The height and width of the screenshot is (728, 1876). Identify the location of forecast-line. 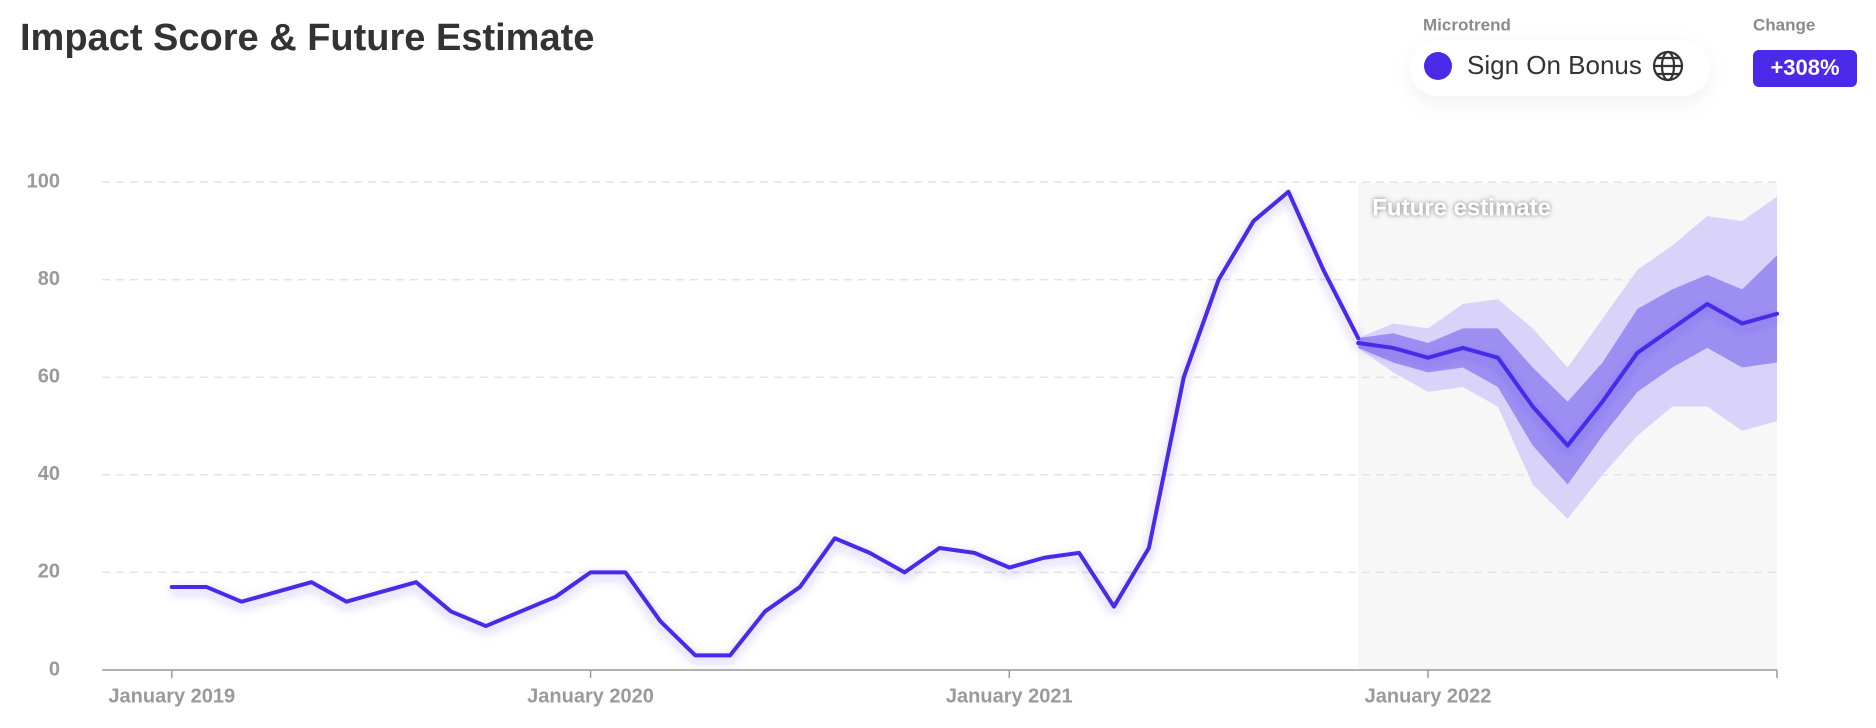
(1567, 375).